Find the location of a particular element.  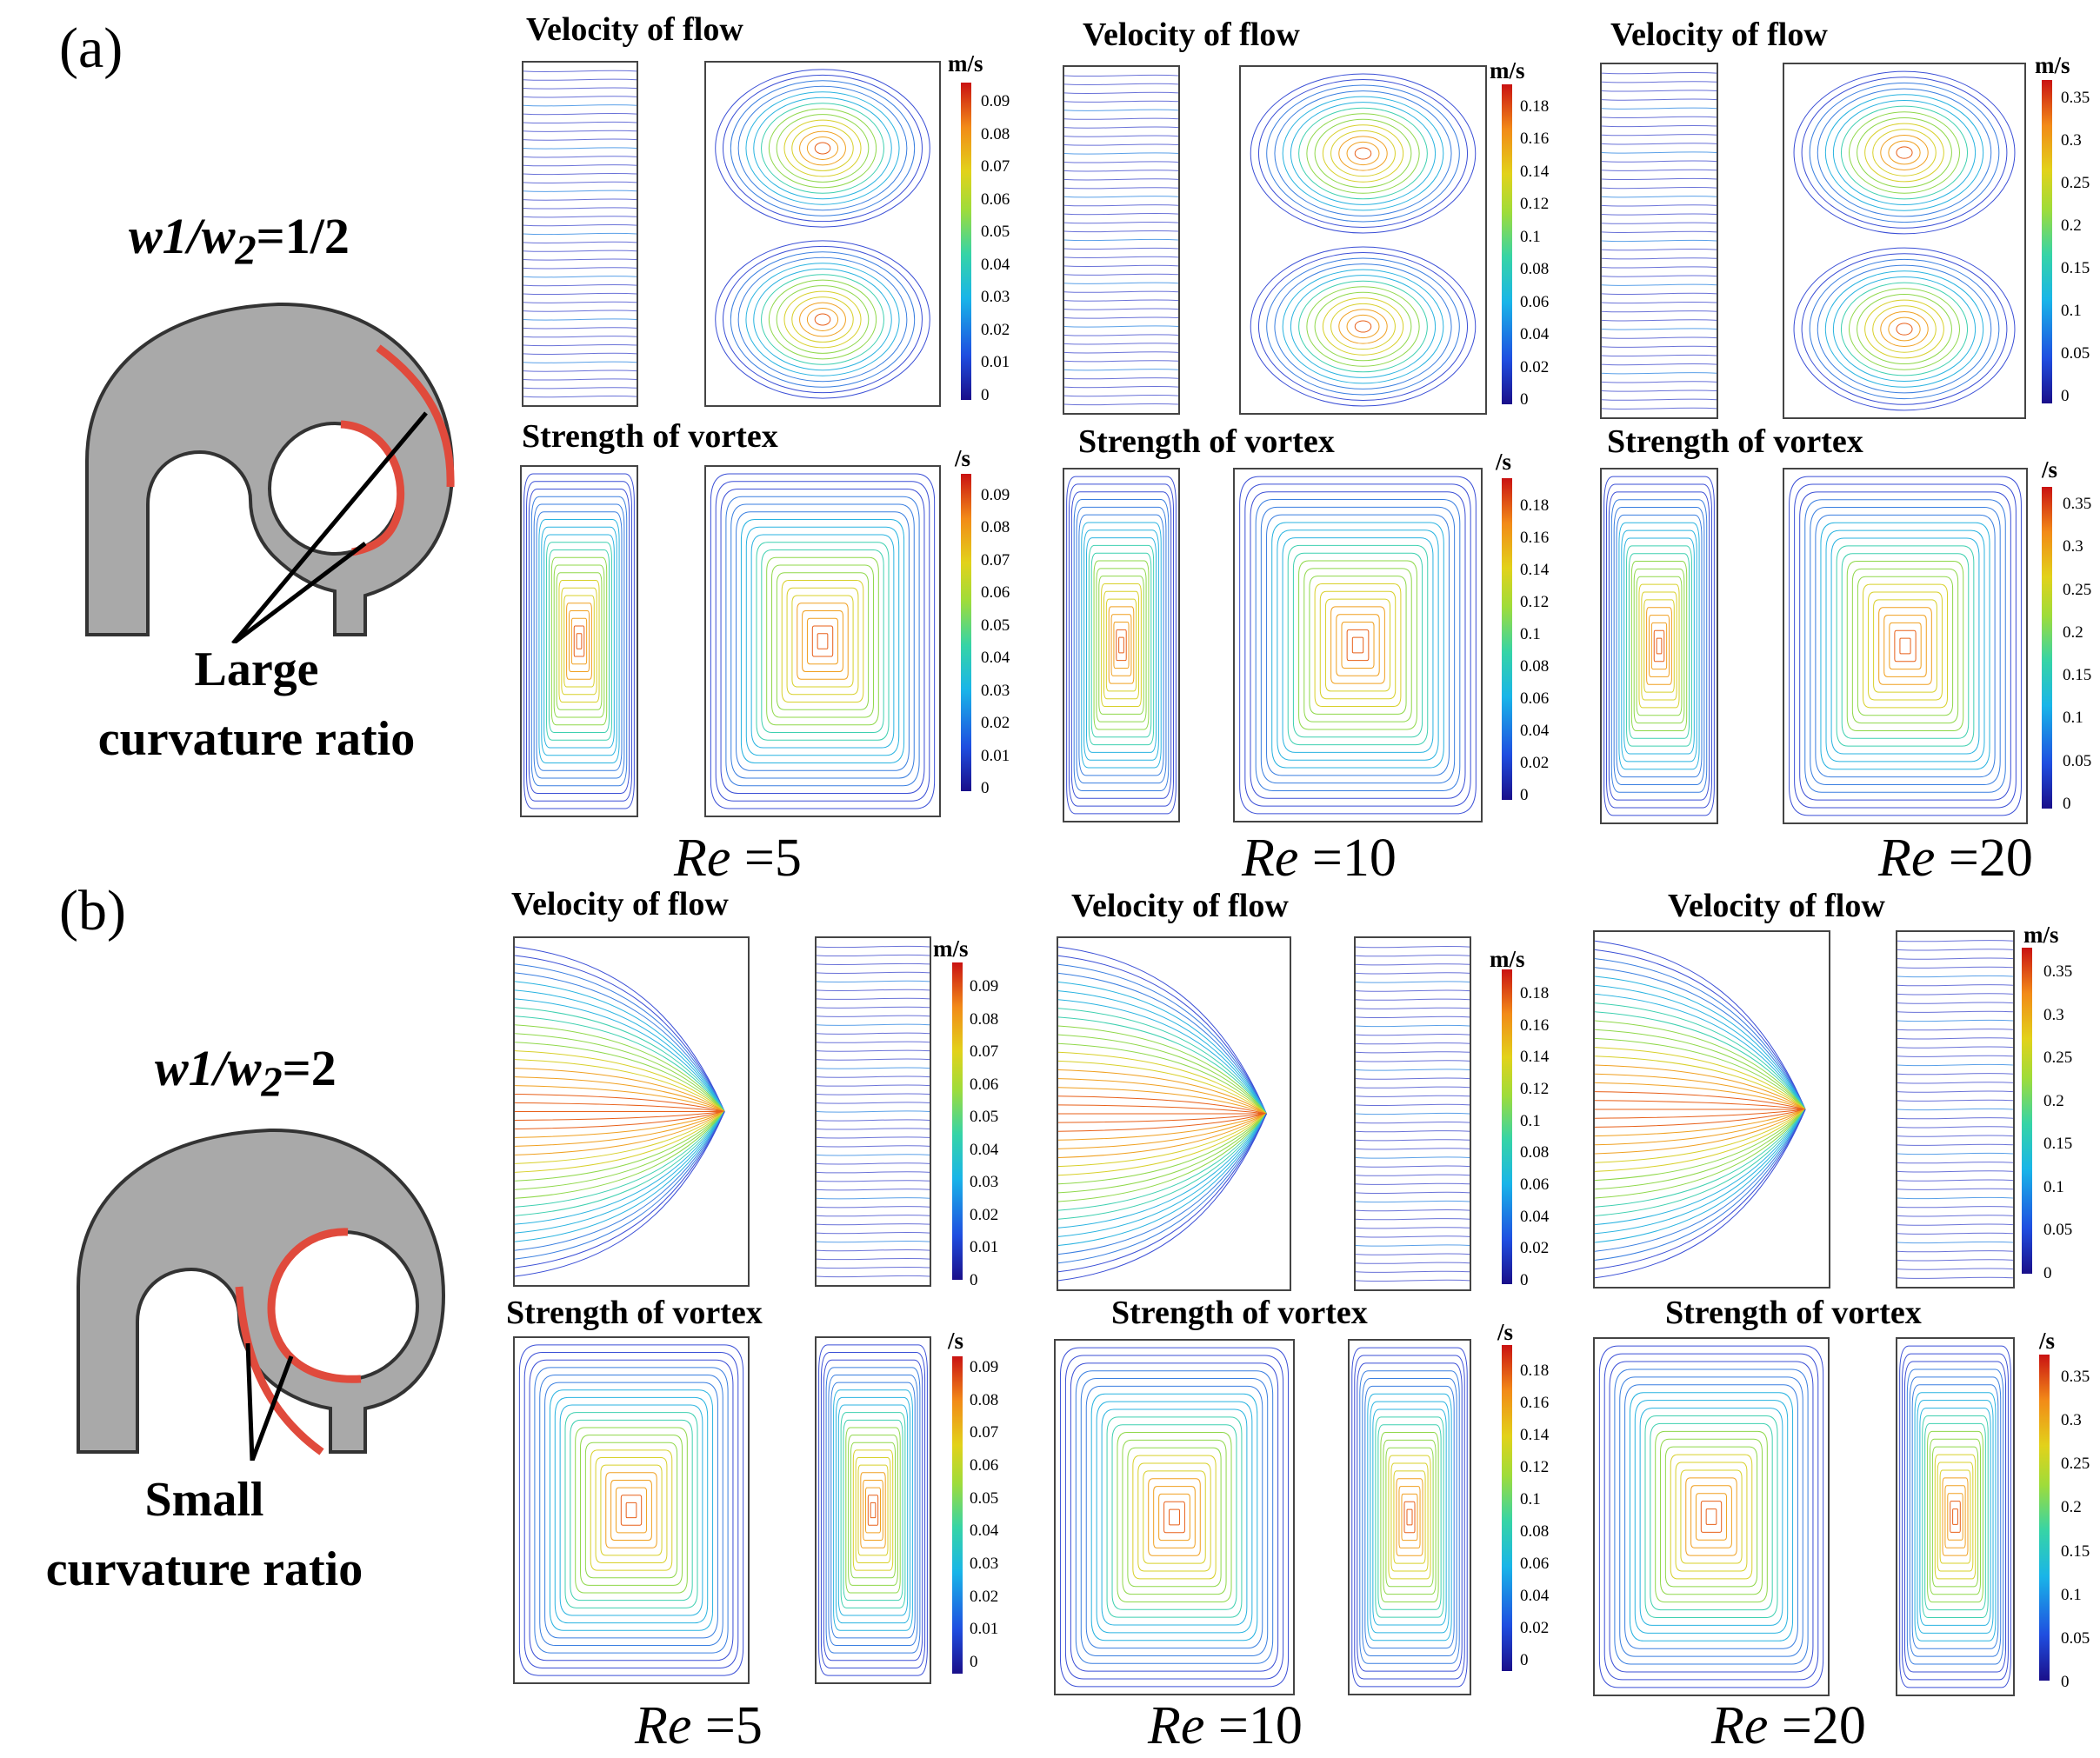

channel-diagram-large-curvature is located at coordinates (270, 473).